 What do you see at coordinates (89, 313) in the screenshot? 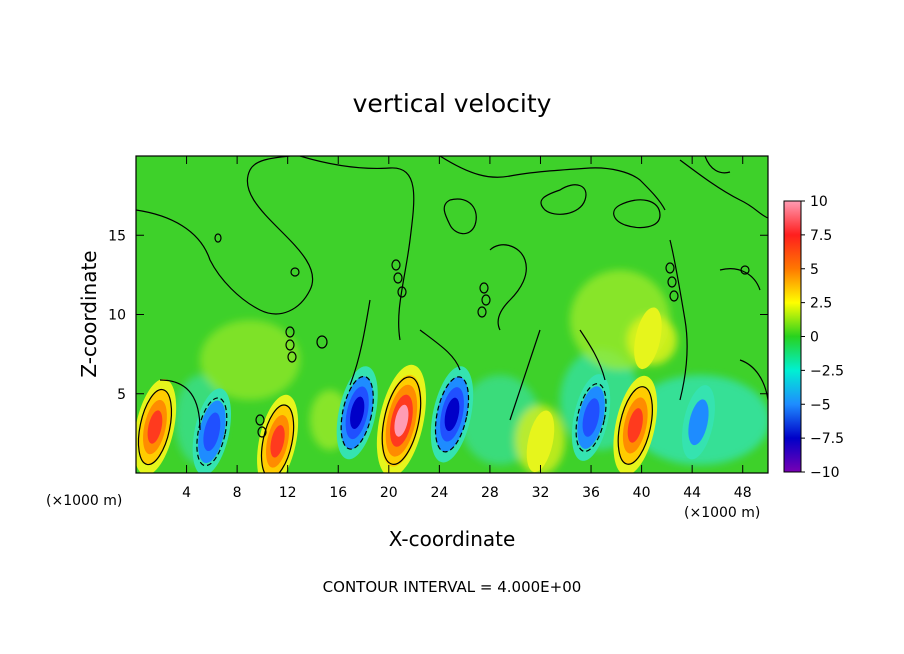
I see `y-axis-label: Z-coordinate` at bounding box center [89, 313].